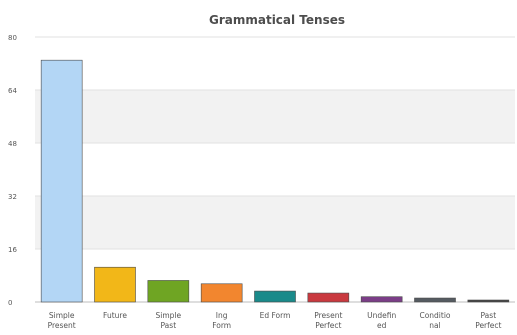 This screenshot has height=335, width=517. Describe the element at coordinates (434, 325) in the screenshot. I see `x-tick-label: nal` at that location.